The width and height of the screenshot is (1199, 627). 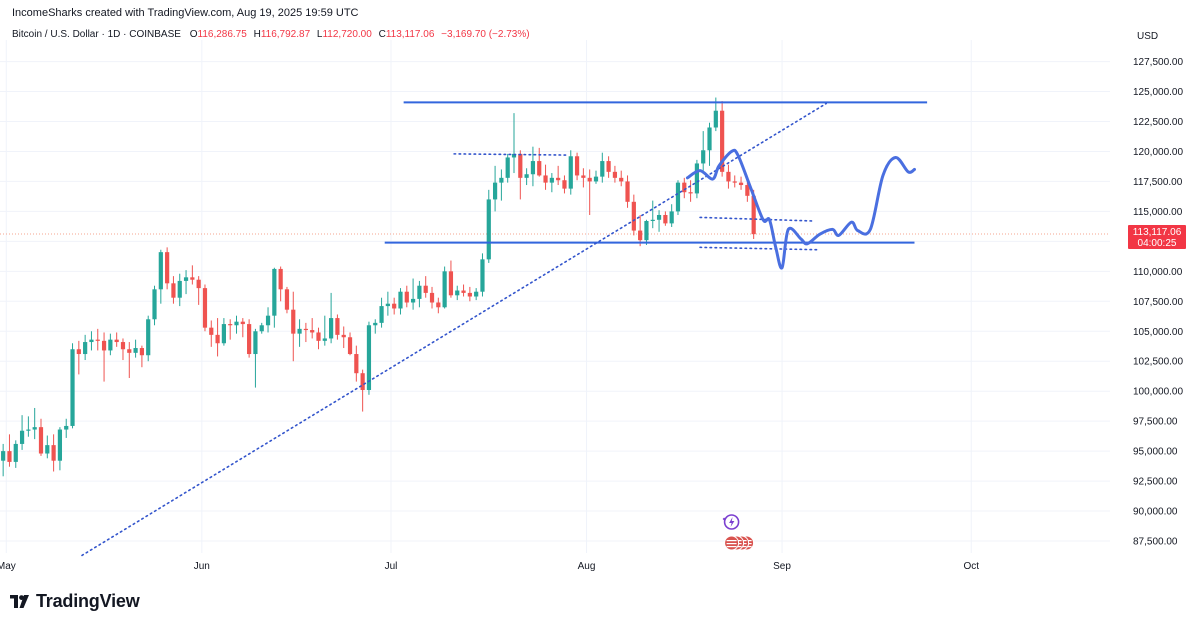 I want to click on range_top-line, so click(x=511, y=154).